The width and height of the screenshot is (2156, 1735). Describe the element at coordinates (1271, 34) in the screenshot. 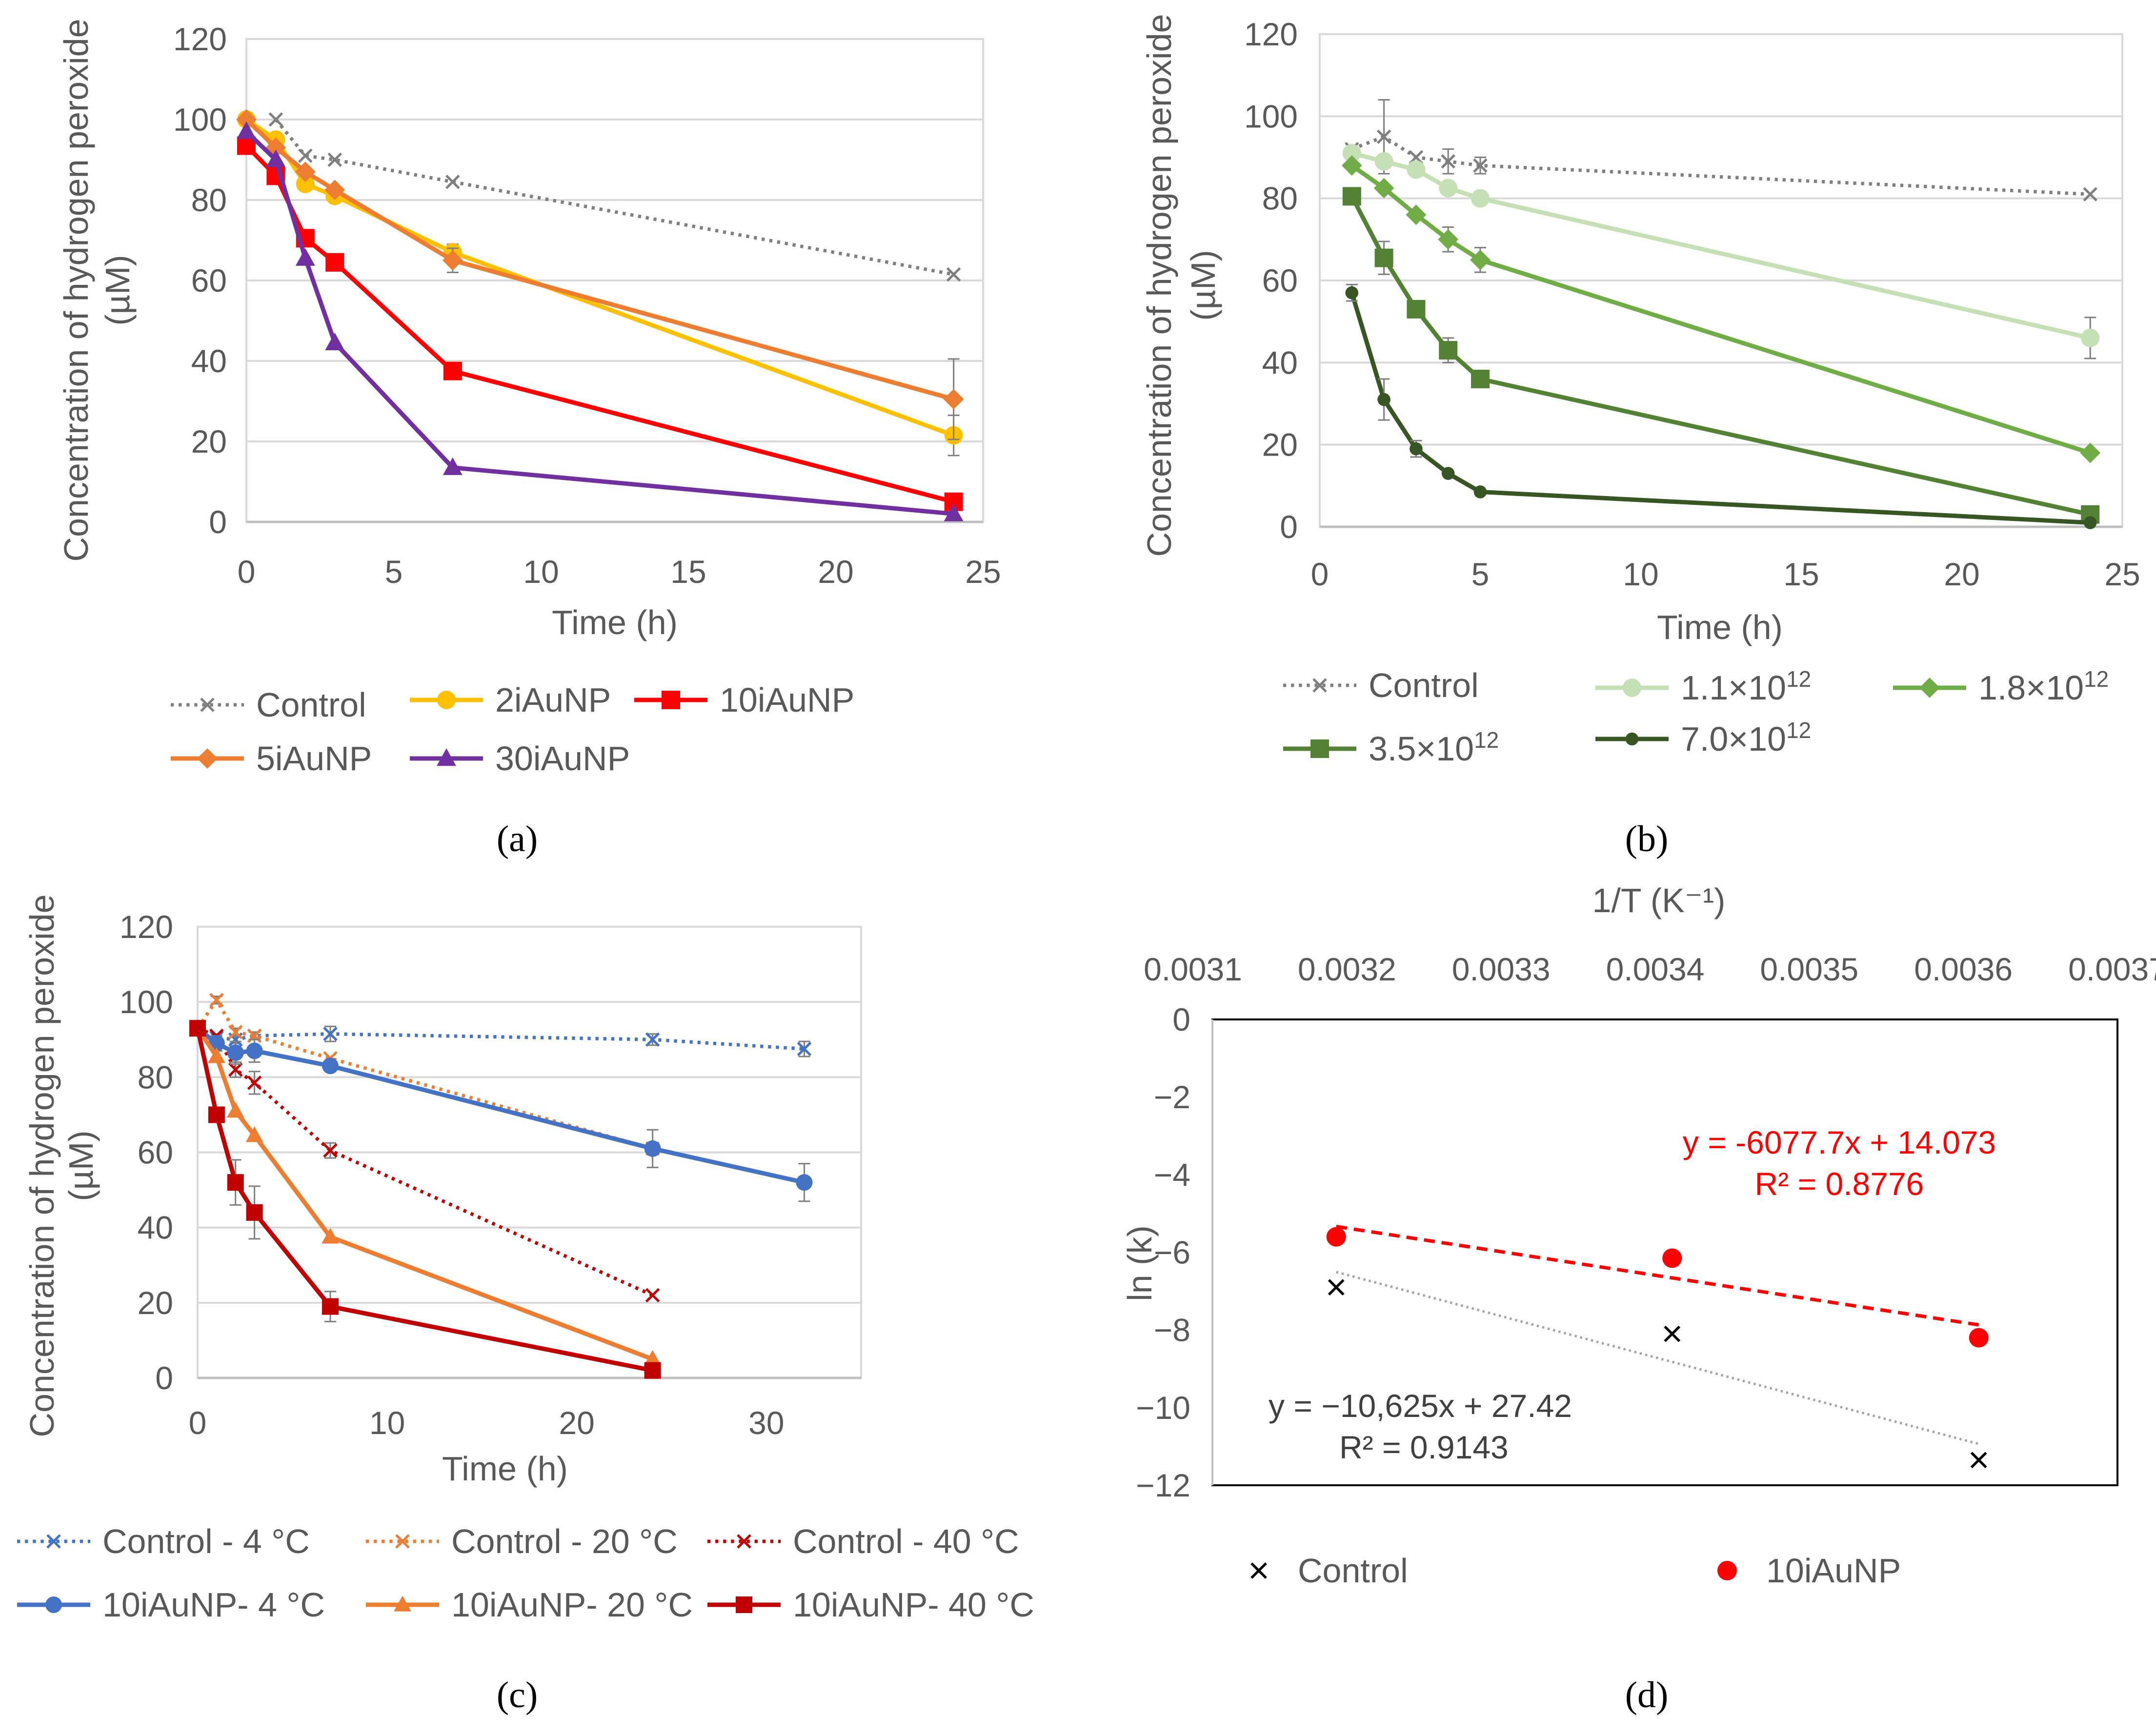

I see `y-tick-label: 120` at that location.